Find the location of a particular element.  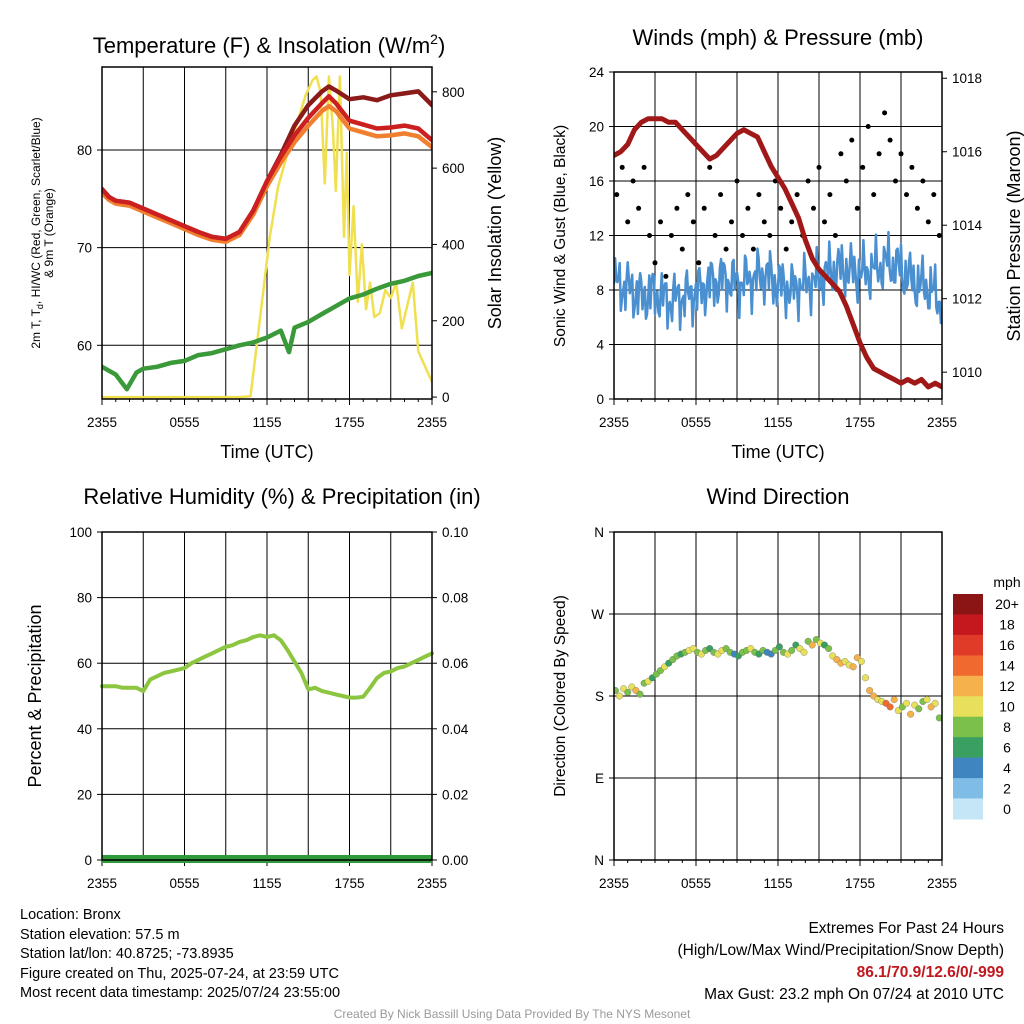

chart-title: Winds (mph) & Pressure (mb) is located at coordinates (778, 37).